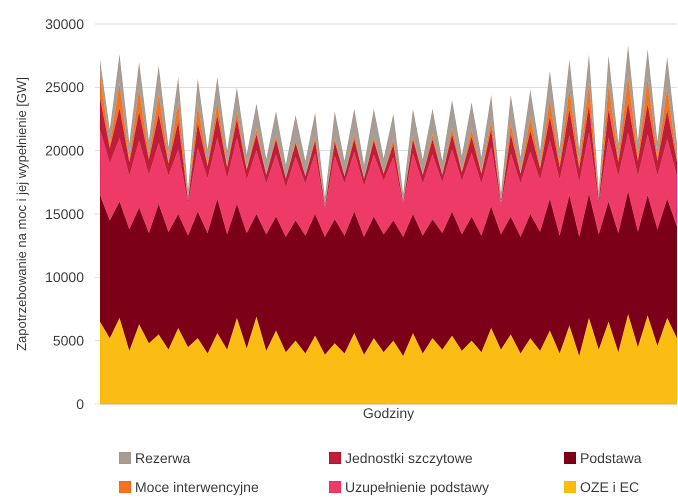 The image size is (678, 498). Describe the element at coordinates (417, 486) in the screenshot. I see `legend-label: Uzupełnienie podstawy` at that location.